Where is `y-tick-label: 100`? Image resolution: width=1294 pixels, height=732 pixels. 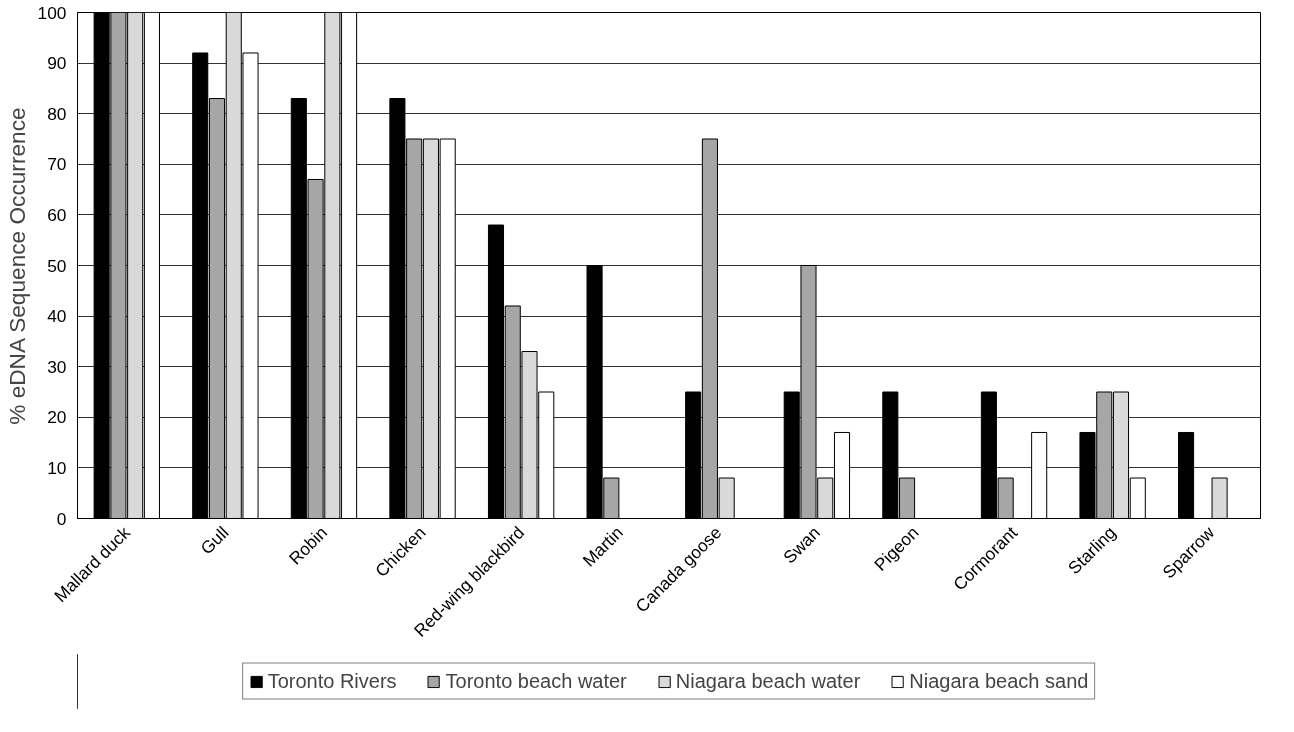 y-tick-label: 100 is located at coordinates (52, 12).